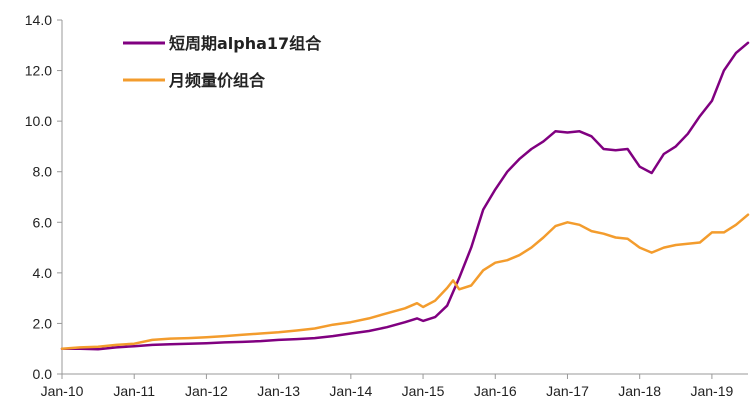  What do you see at coordinates (495, 391) in the screenshot?
I see `x-tick-label: Jan-16` at bounding box center [495, 391].